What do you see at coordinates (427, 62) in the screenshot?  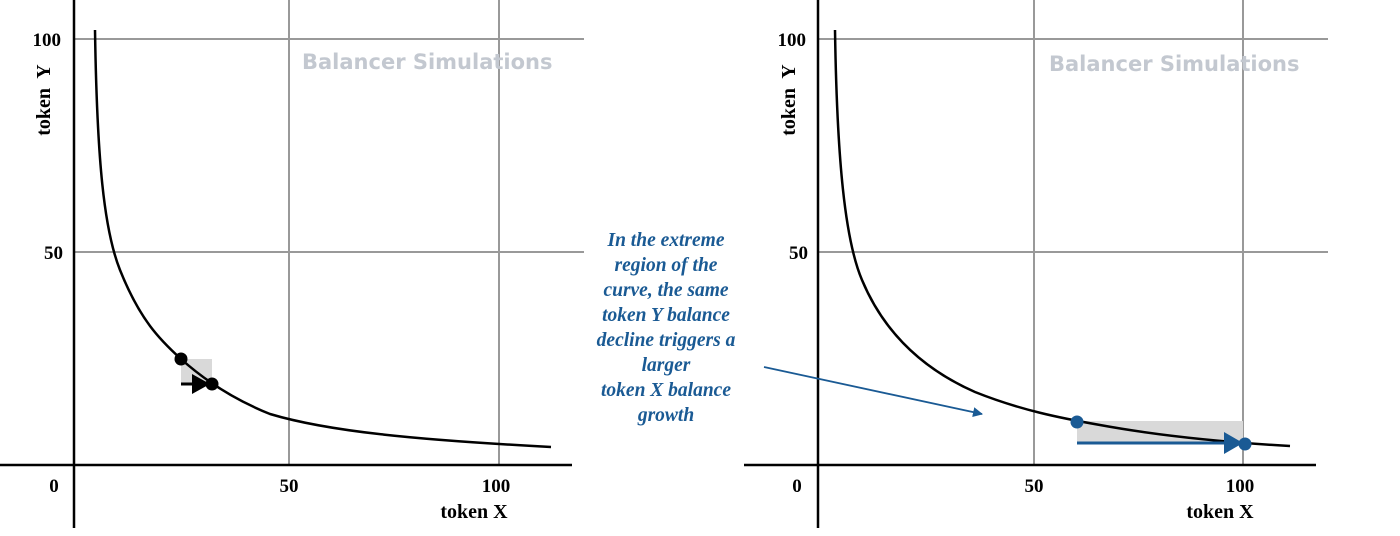 I see `left-watermark: Balancer Simulations` at bounding box center [427, 62].